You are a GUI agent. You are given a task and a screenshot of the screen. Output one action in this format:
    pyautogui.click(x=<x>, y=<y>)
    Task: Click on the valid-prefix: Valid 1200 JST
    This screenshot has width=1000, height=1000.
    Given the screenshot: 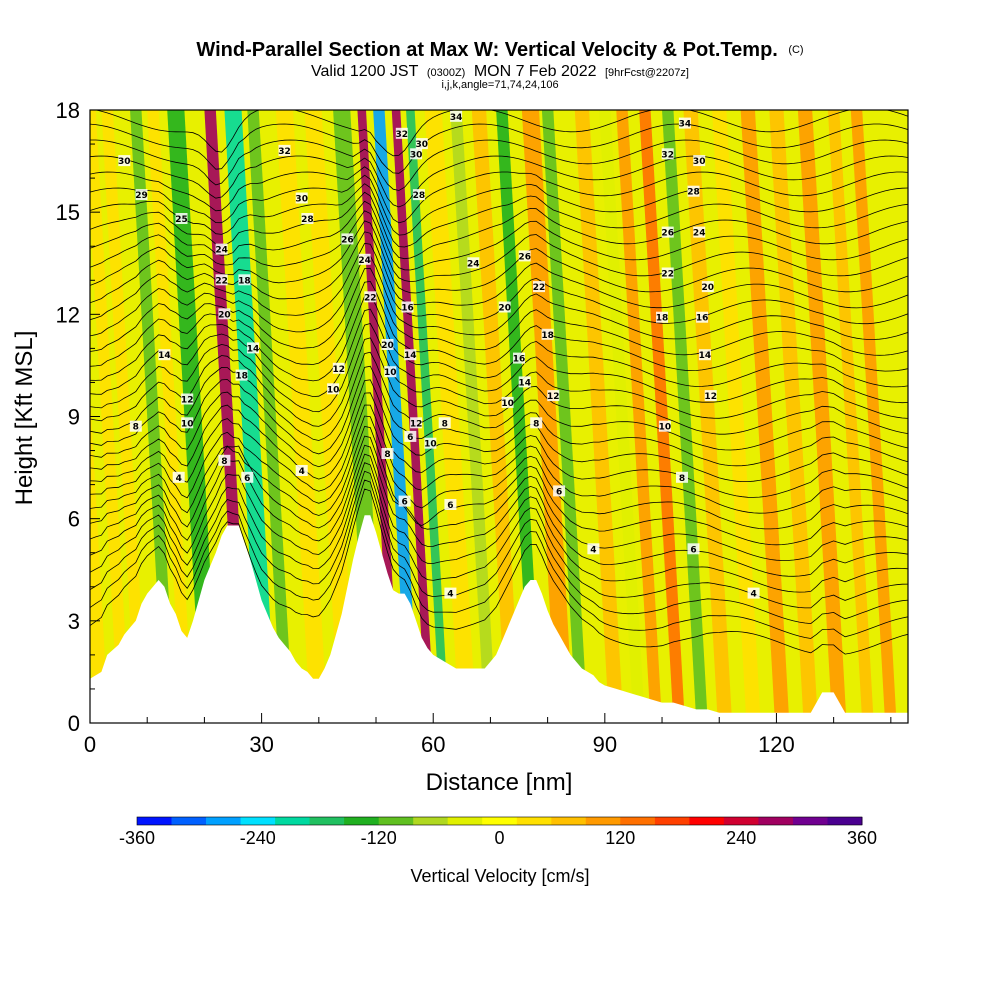 What is the action you would take?
    pyautogui.click(x=365, y=71)
    